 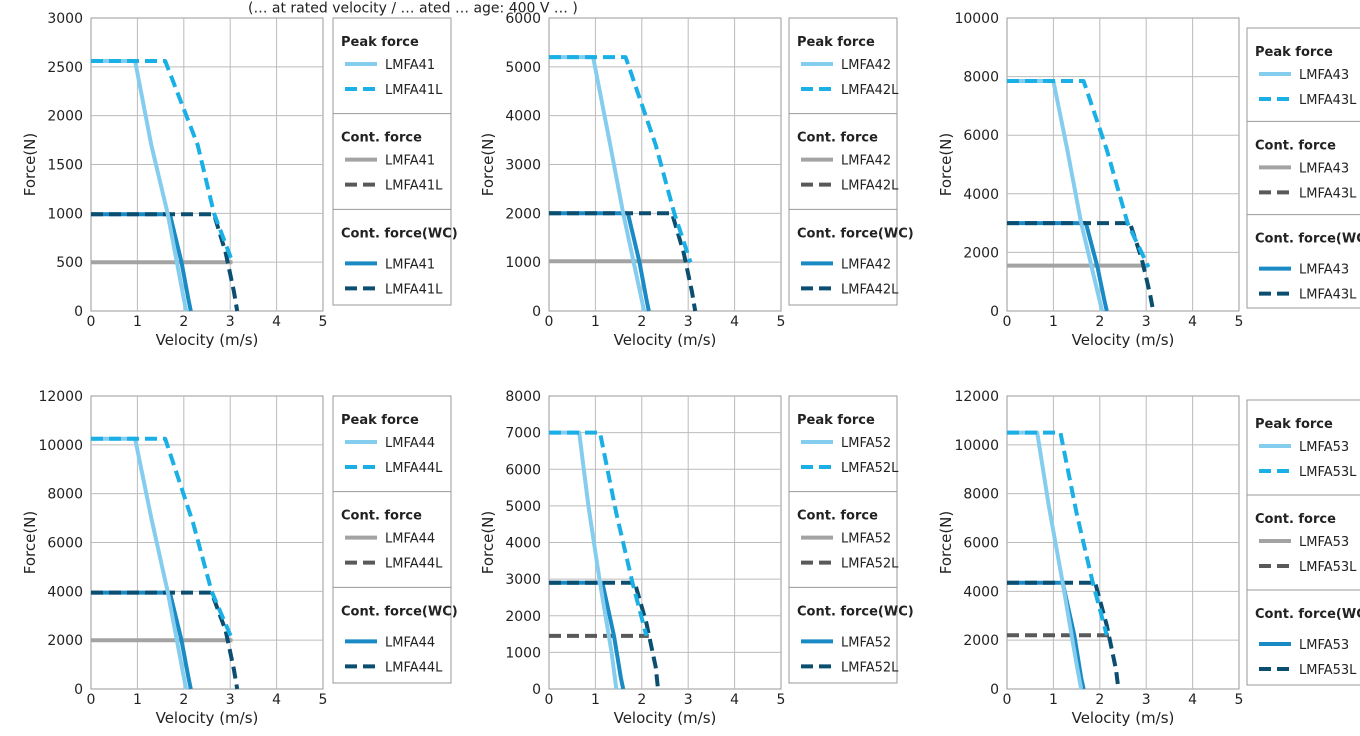 I want to click on series-line-wc-lmfa52, so click(x=587, y=635).